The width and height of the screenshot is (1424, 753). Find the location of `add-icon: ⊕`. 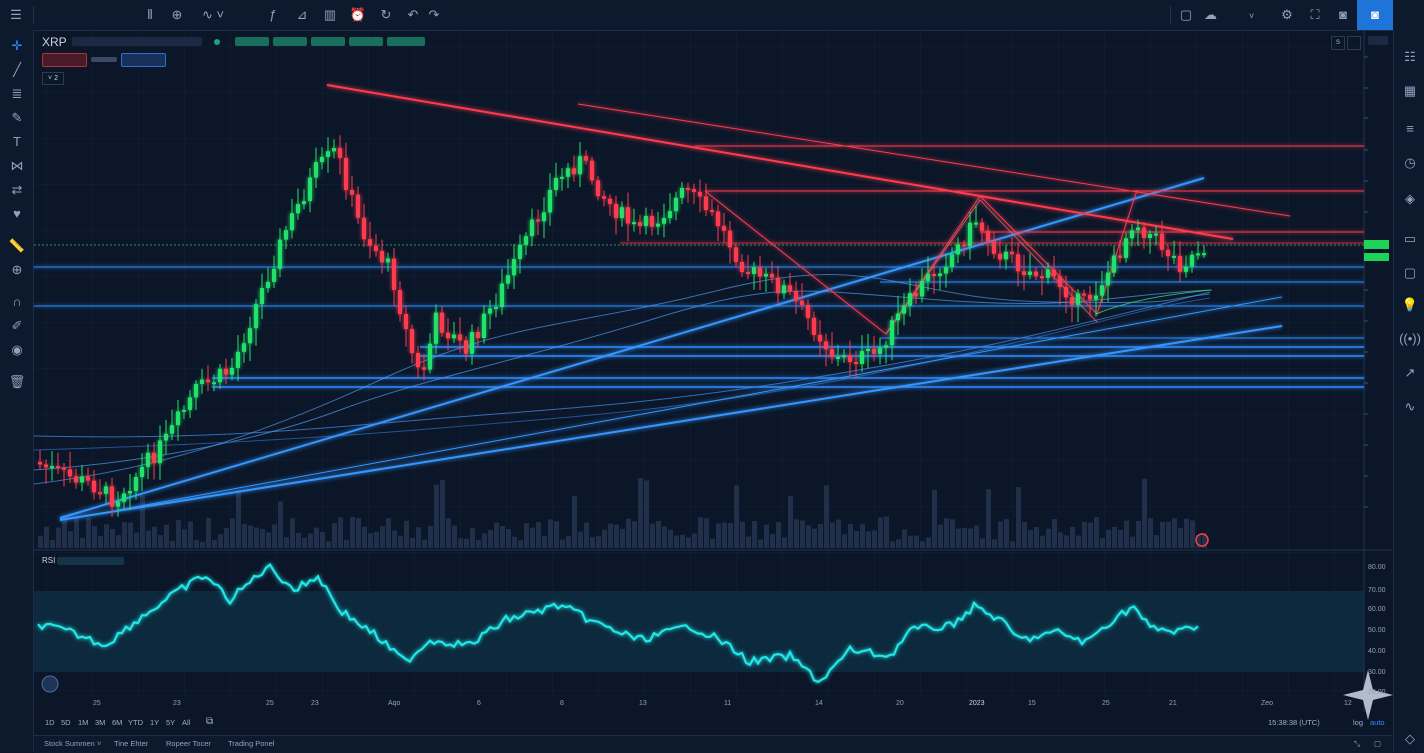

add-icon: ⊕ is located at coordinates (177, 14).